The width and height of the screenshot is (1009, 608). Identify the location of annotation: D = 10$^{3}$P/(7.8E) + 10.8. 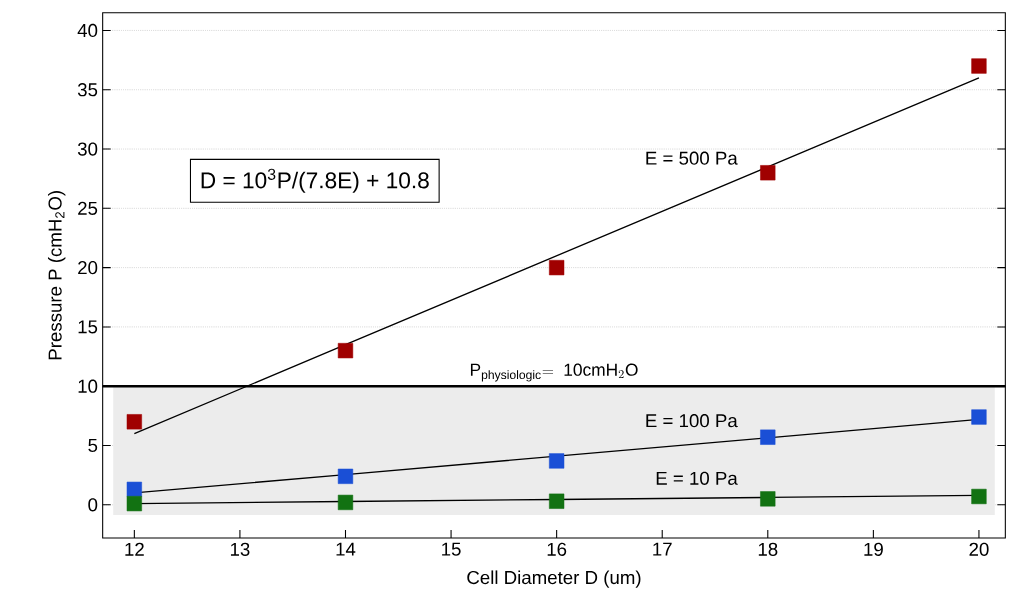
(315, 180).